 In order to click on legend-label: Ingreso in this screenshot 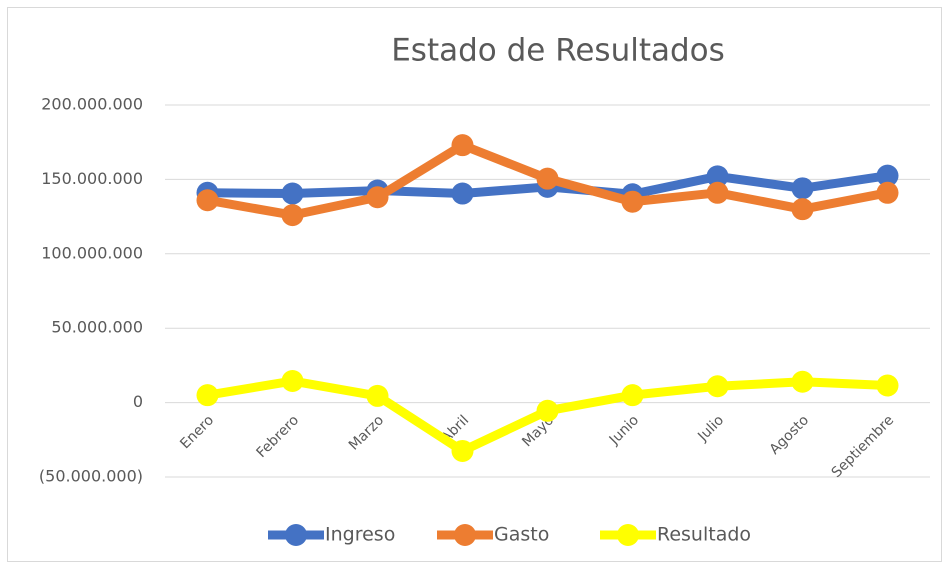, I will do `click(360, 535)`.